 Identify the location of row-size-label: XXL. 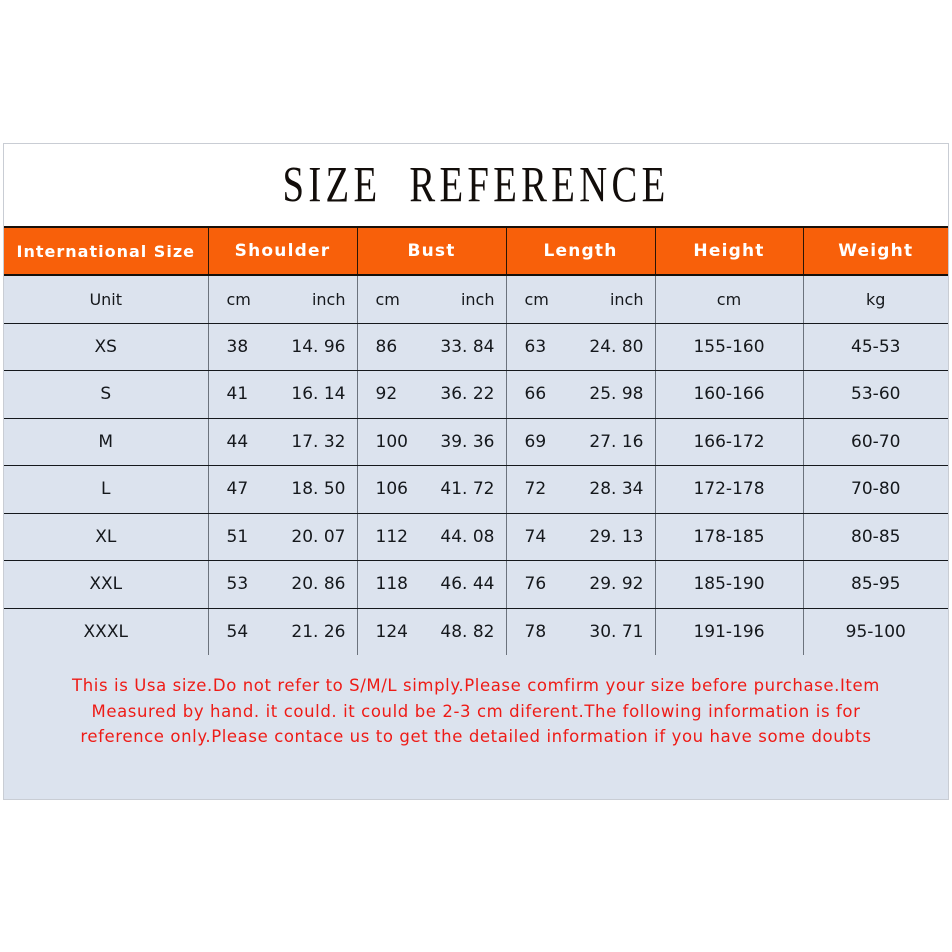
(106, 584).